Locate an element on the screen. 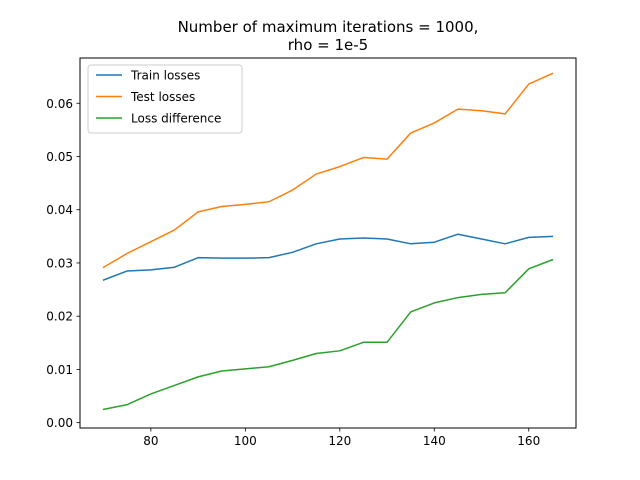 The image size is (640, 480). x-tick-label: 80 is located at coordinates (150, 441).